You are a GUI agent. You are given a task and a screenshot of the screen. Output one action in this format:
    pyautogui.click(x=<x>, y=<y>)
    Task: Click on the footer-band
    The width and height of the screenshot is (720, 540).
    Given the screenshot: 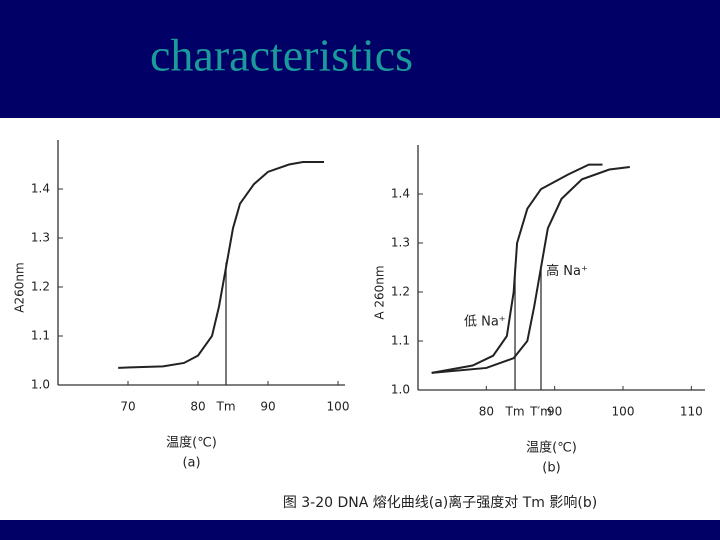 What is the action you would take?
    pyautogui.click(x=360, y=530)
    